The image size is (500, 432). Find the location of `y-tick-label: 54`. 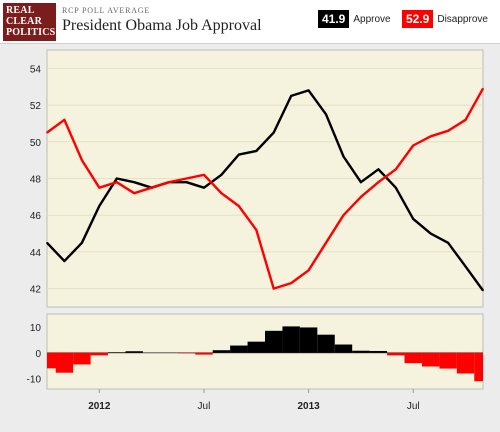

y-tick-label: 54 is located at coordinates (36, 69).